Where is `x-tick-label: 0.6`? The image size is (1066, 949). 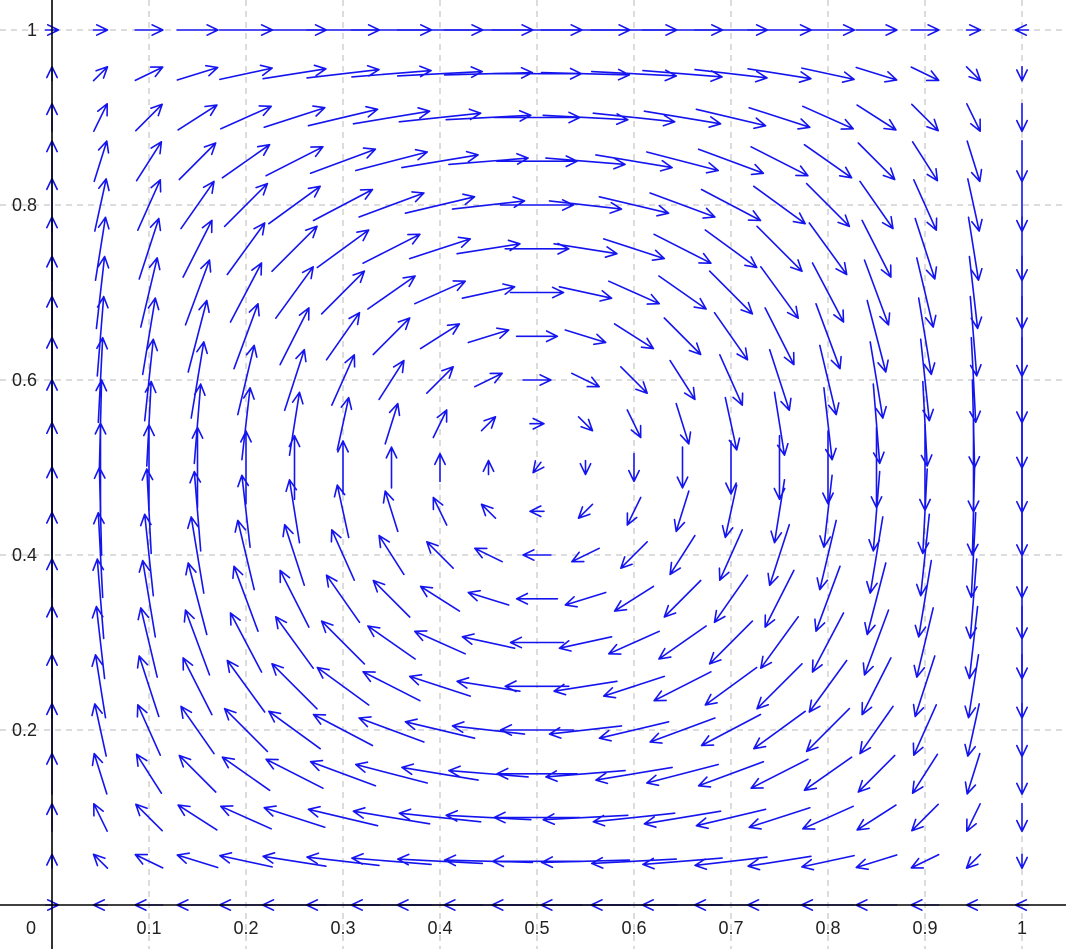
x-tick-label: 0.6 is located at coordinates (633, 928).